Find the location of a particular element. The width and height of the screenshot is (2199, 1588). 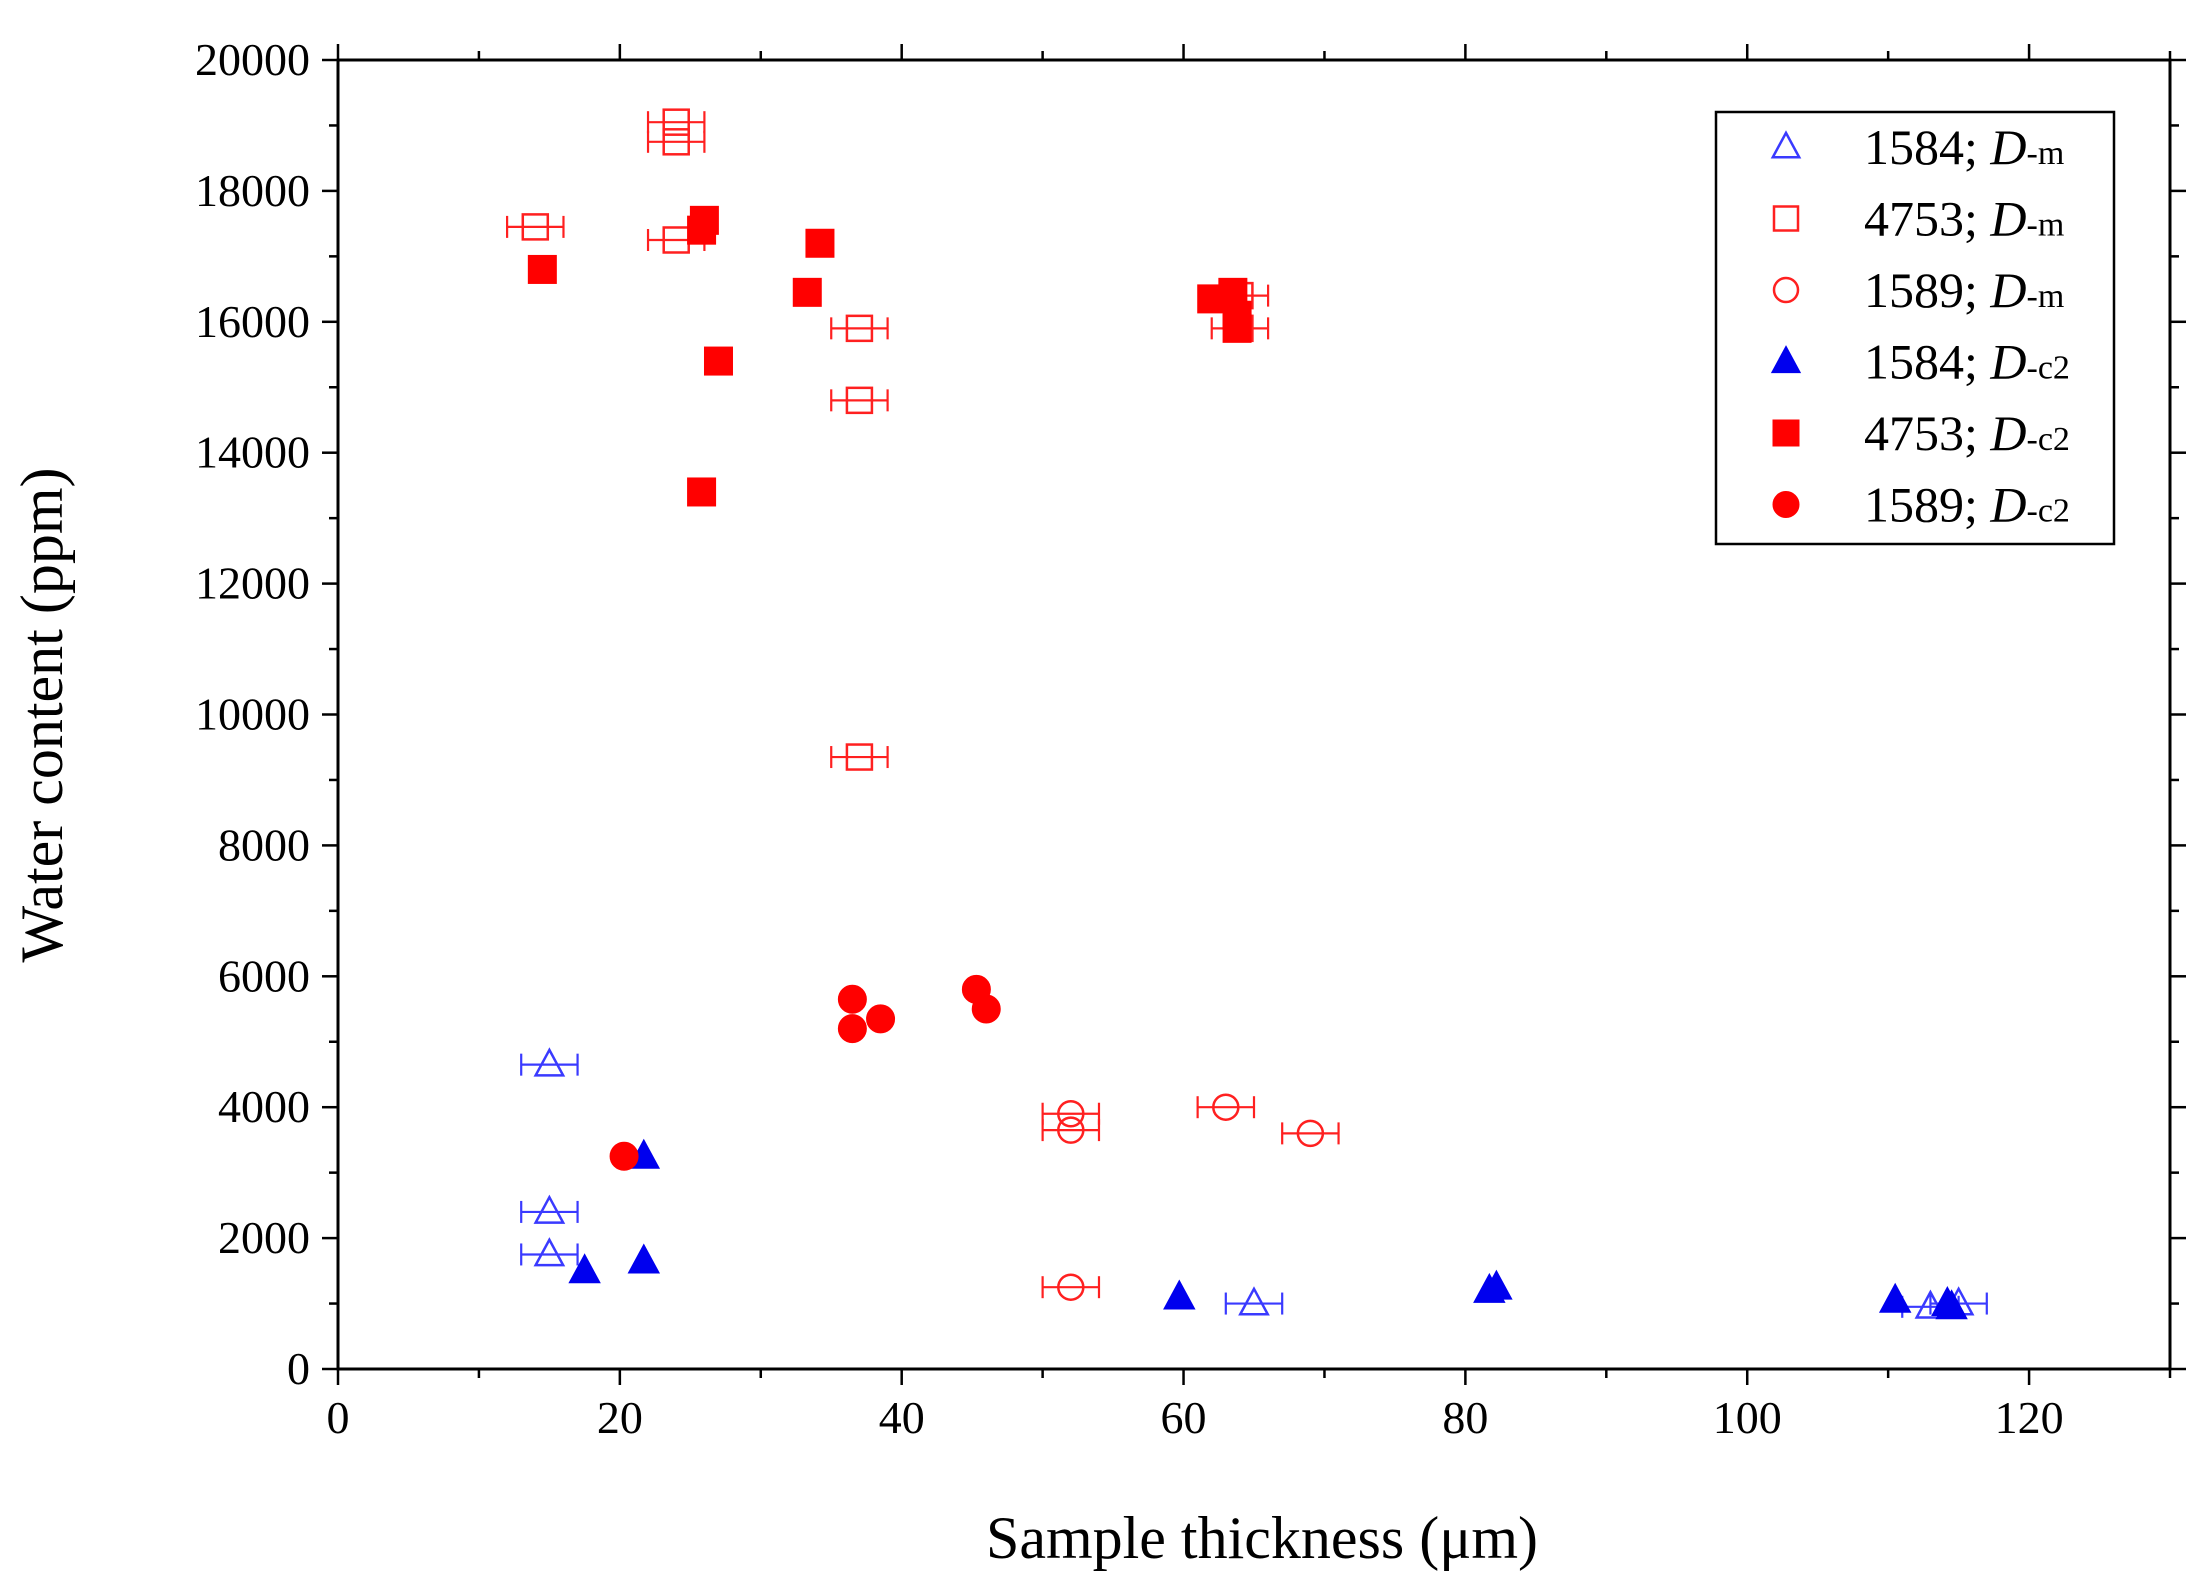

y-tick-label: 0 is located at coordinates (298, 1368).